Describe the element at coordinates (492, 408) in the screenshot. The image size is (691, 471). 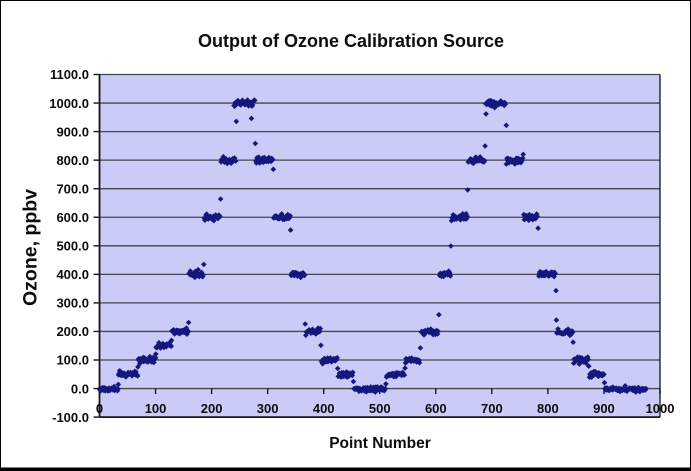
I see `svg-text: 700` at that location.